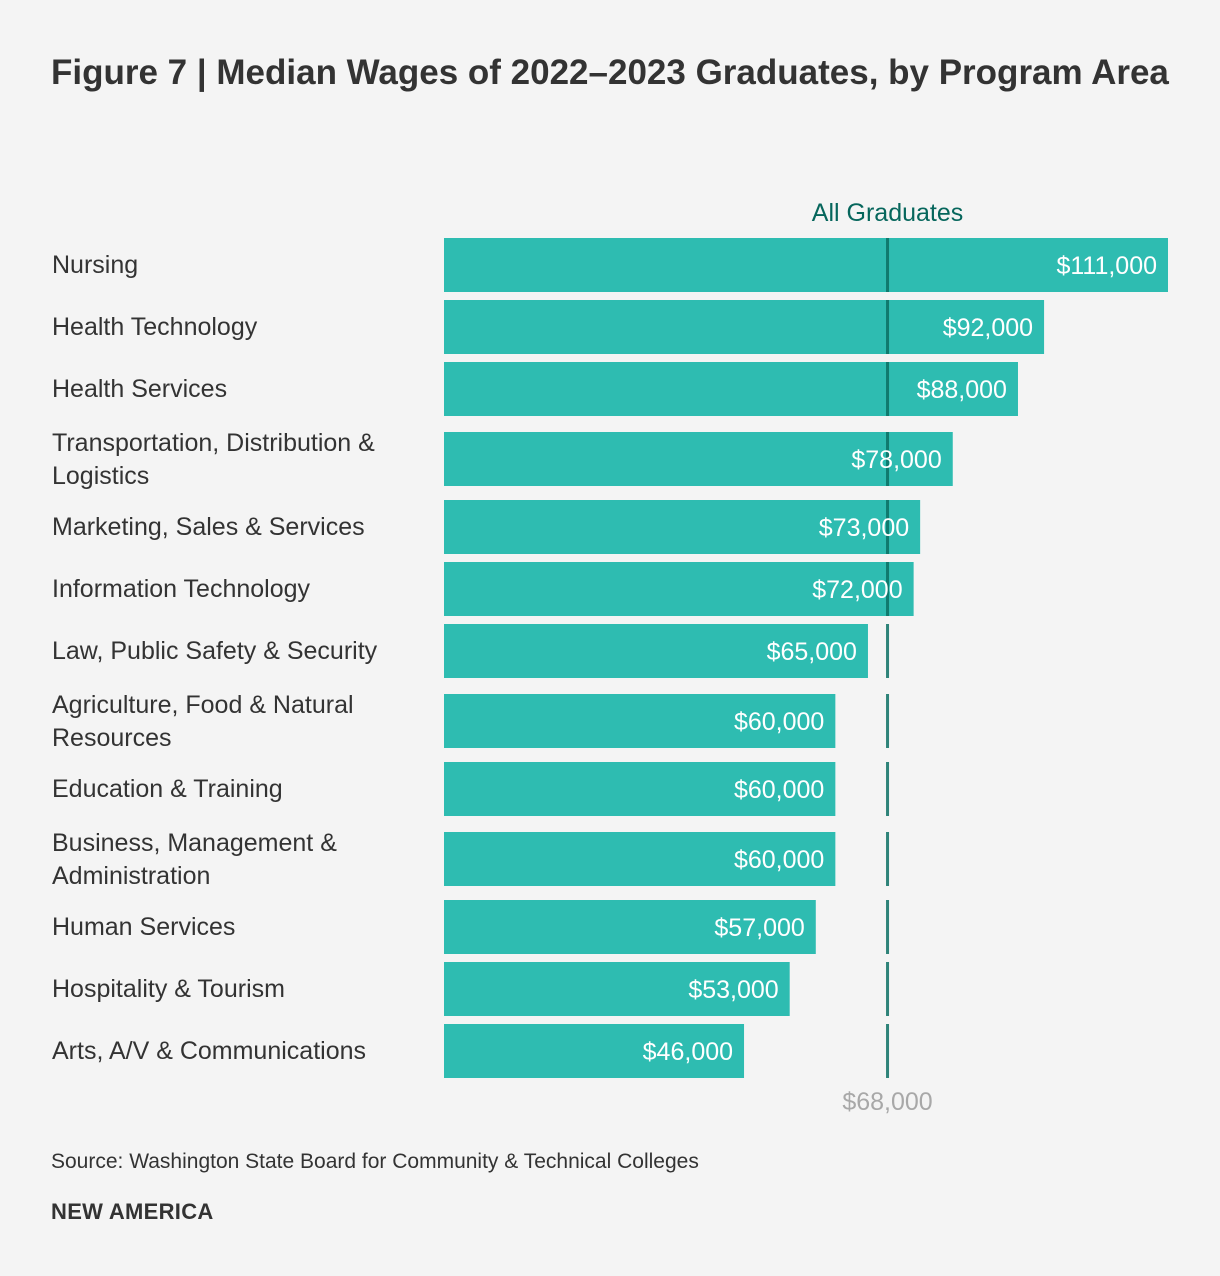 This screenshot has height=1276, width=1220. Describe the element at coordinates (100, 476) in the screenshot. I see `category-label-line: Logistics` at that location.